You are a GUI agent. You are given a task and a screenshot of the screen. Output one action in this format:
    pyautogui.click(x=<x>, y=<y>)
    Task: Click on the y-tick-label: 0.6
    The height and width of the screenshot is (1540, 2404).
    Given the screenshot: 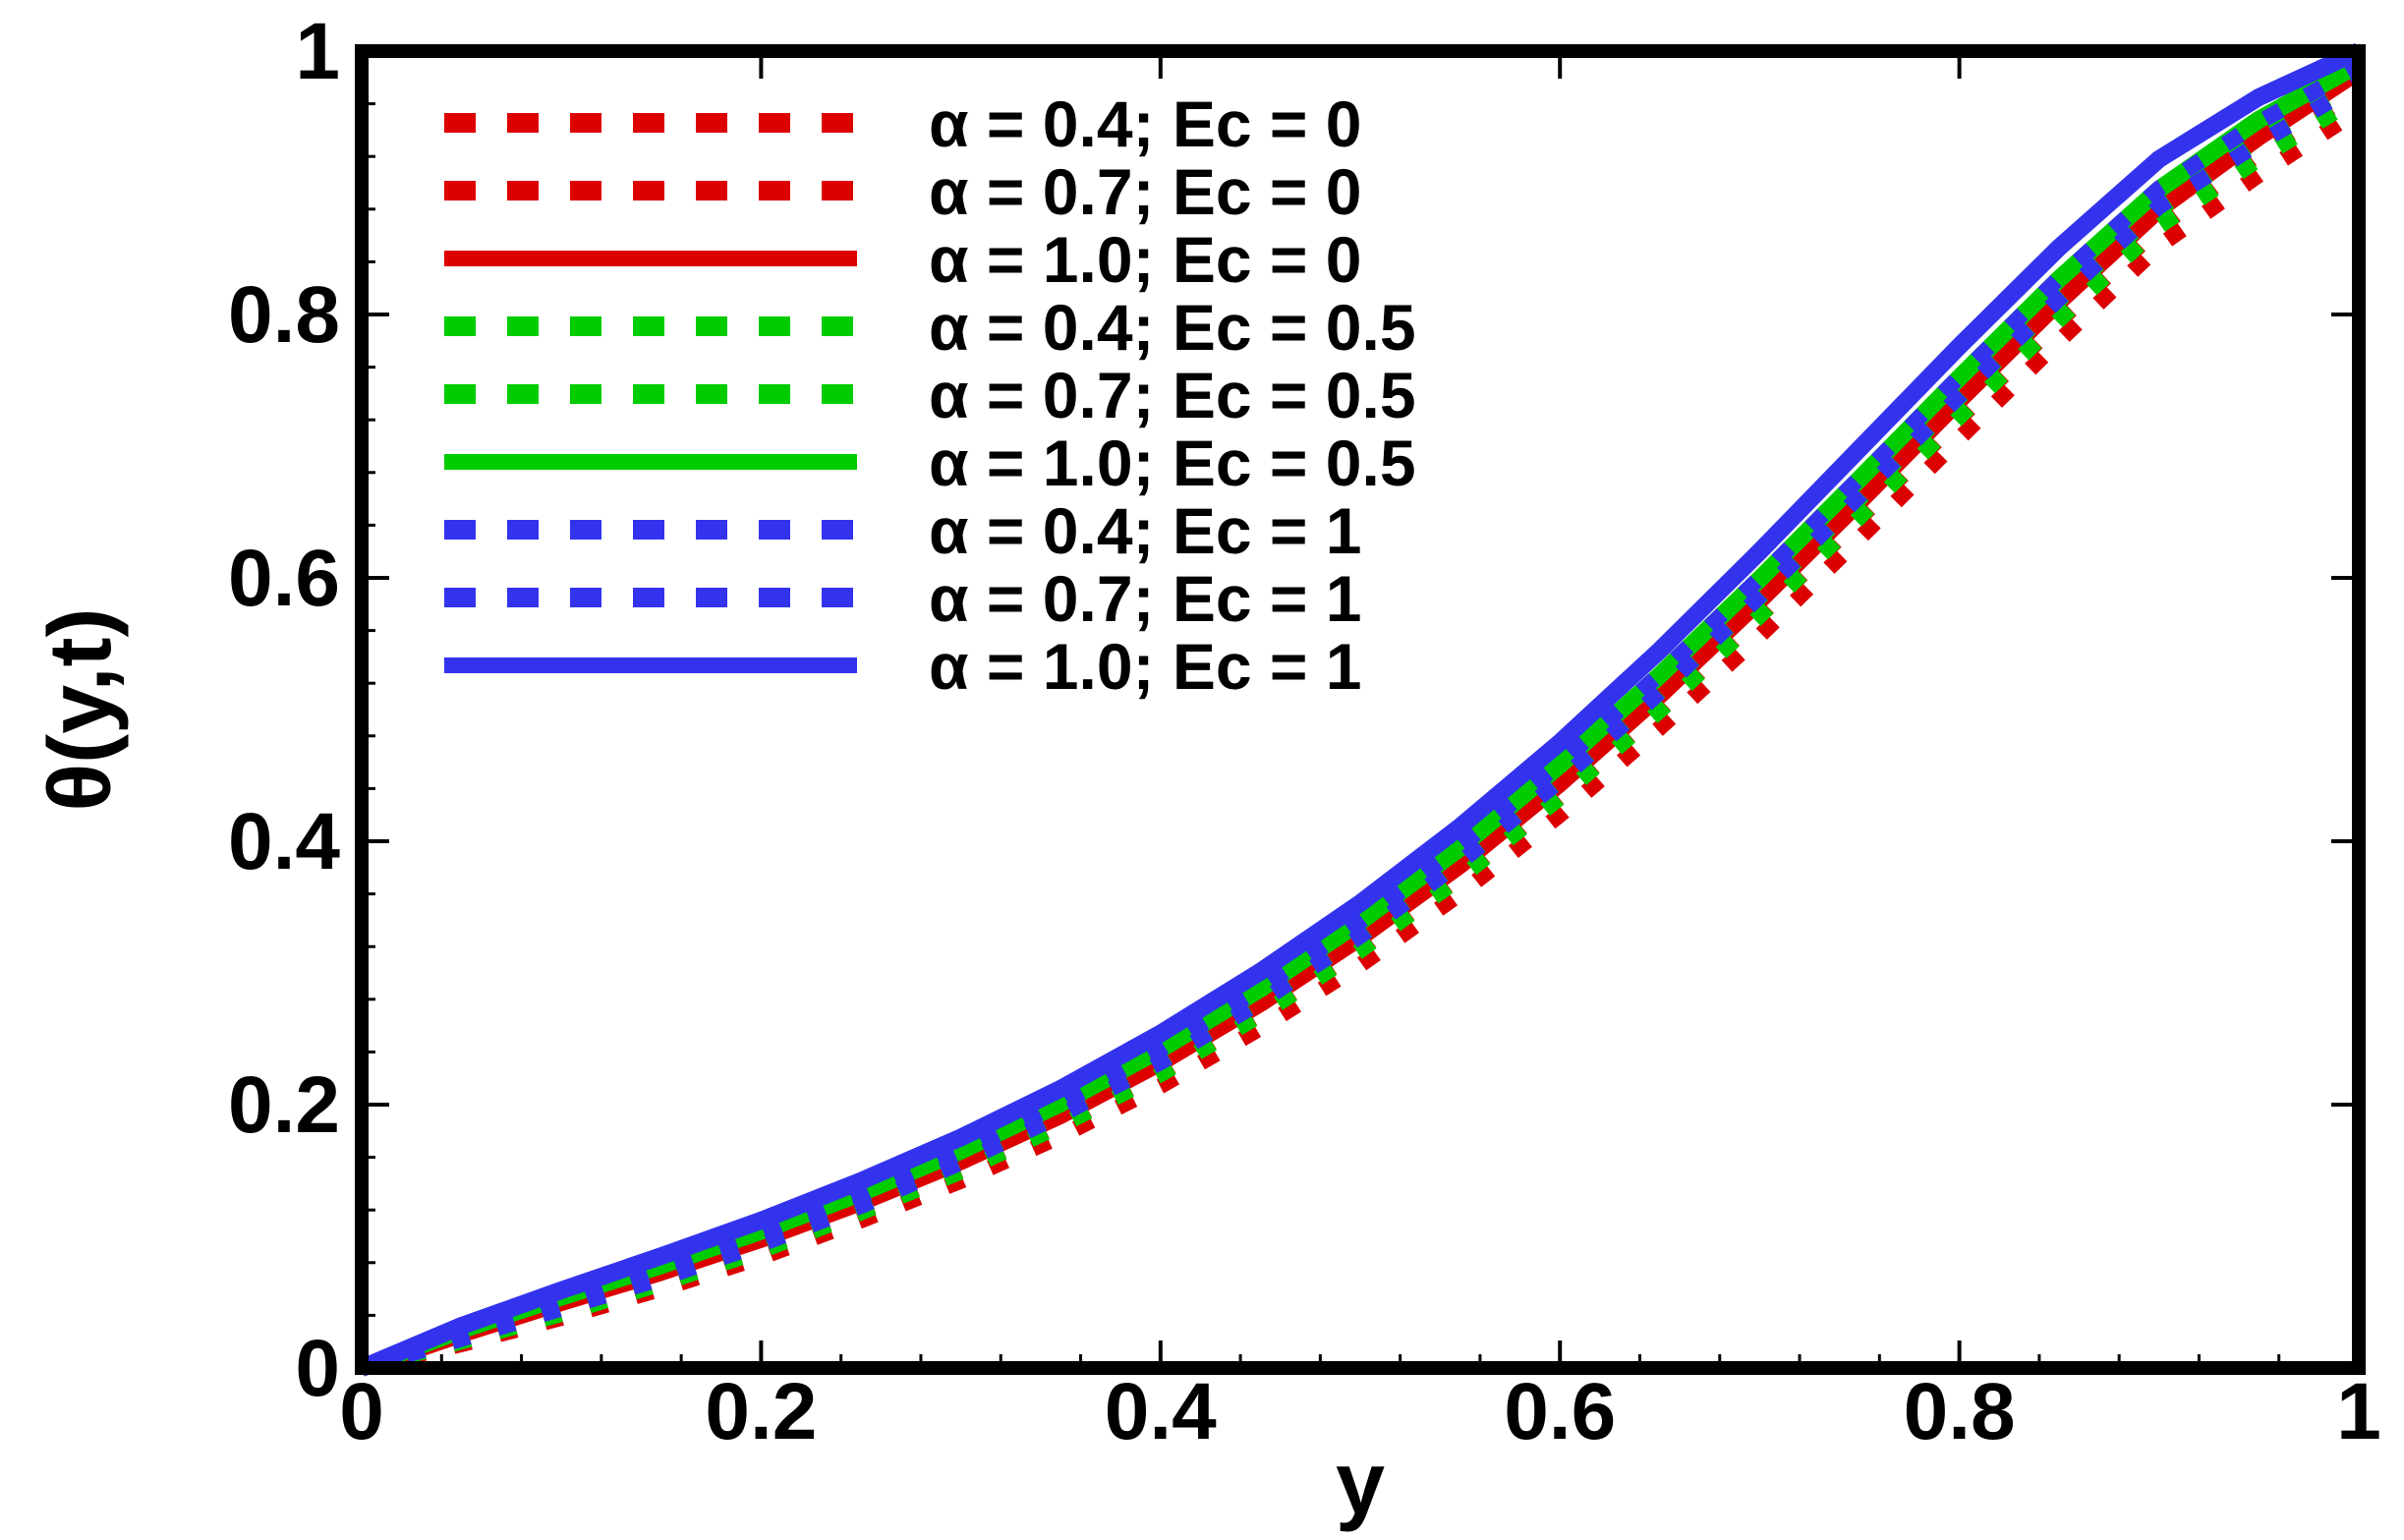 What is the action you would take?
    pyautogui.click(x=284, y=578)
    